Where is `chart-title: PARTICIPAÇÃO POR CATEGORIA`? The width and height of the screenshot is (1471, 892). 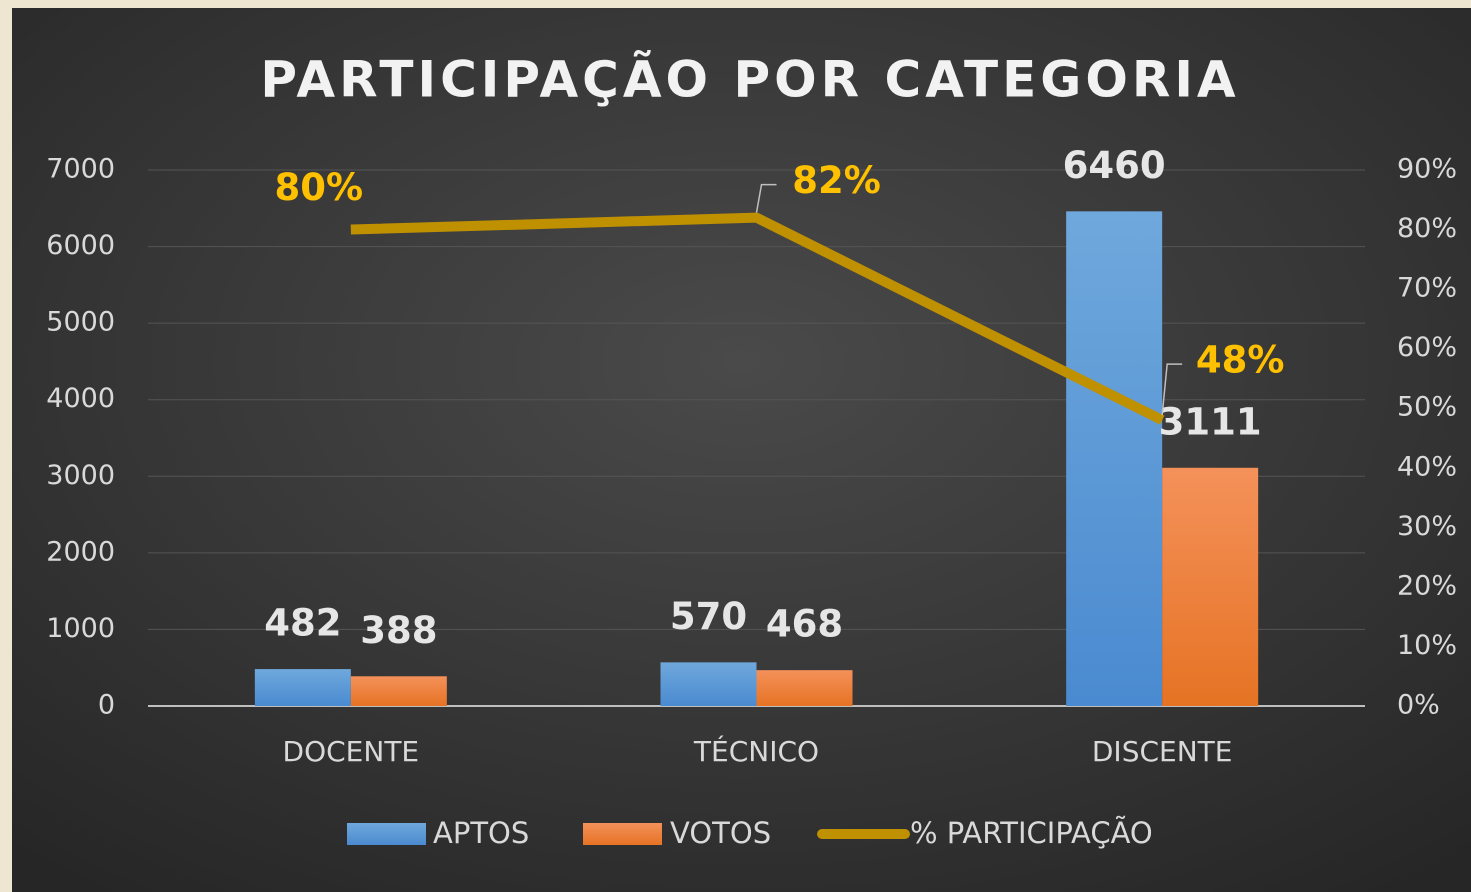
chart-title: PARTICIPAÇÃO POR CATEGORIA is located at coordinates (749, 79).